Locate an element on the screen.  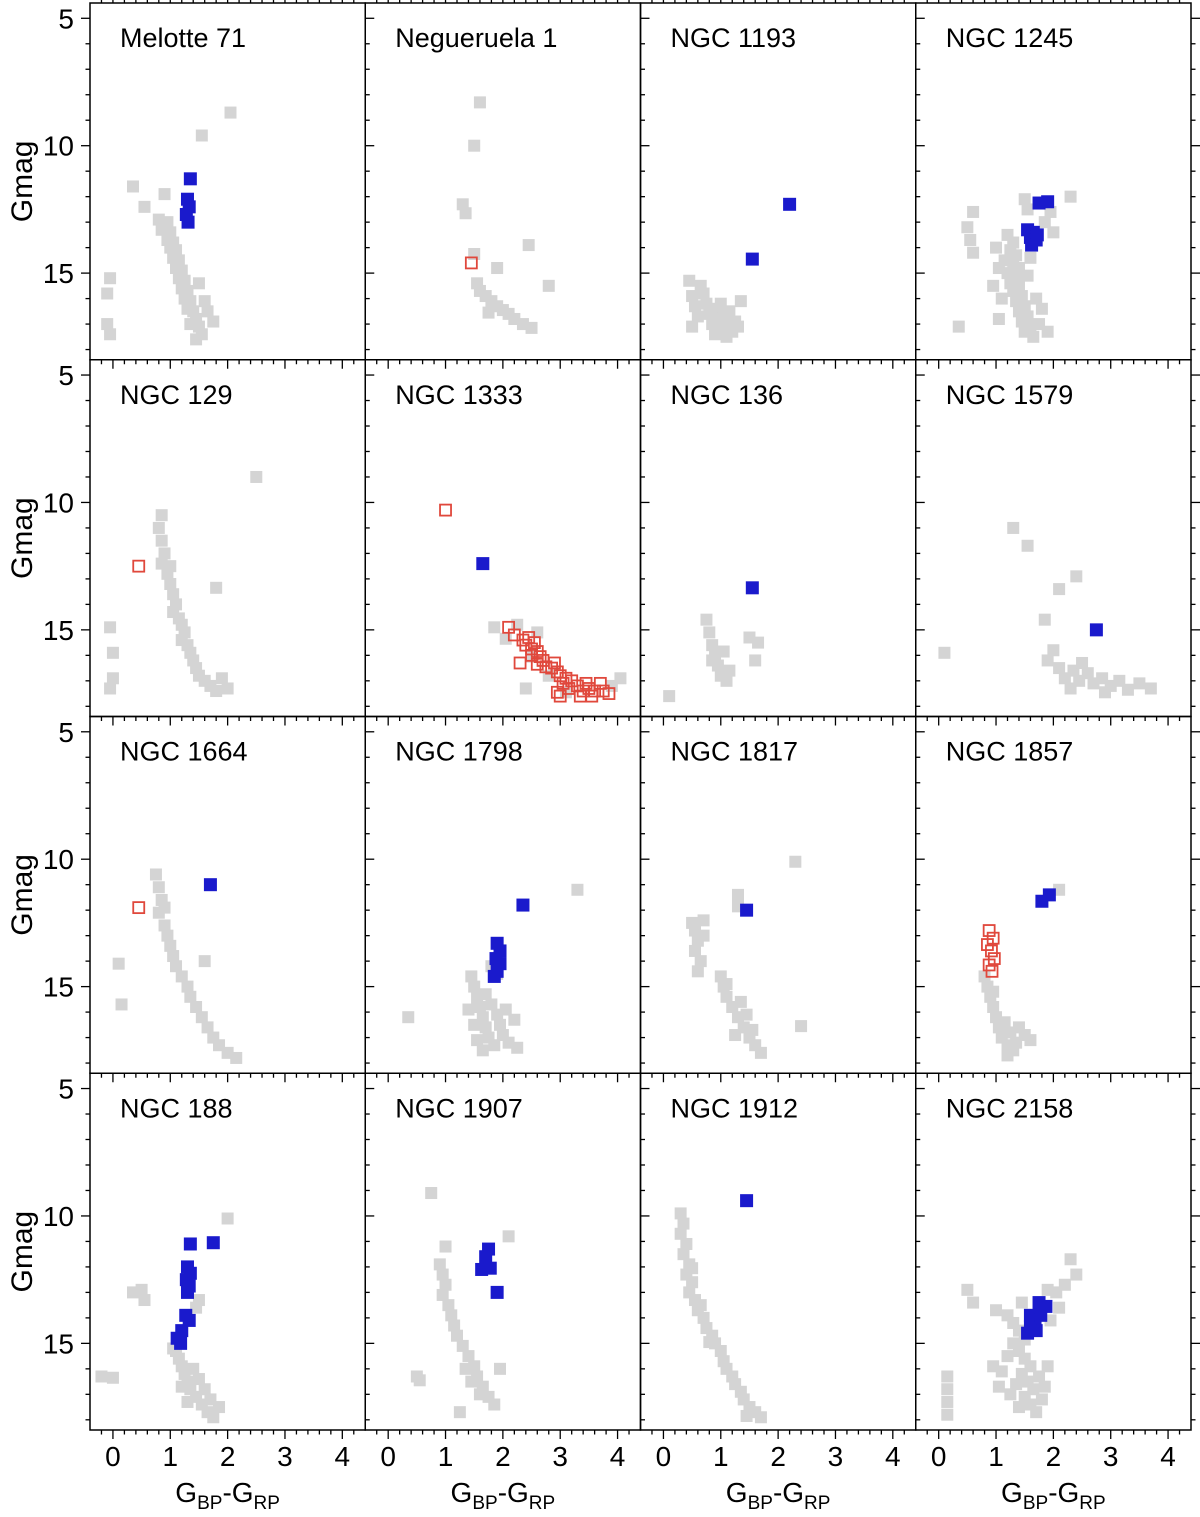
y-tick-label: 5 is located at coordinates (66, 1089).